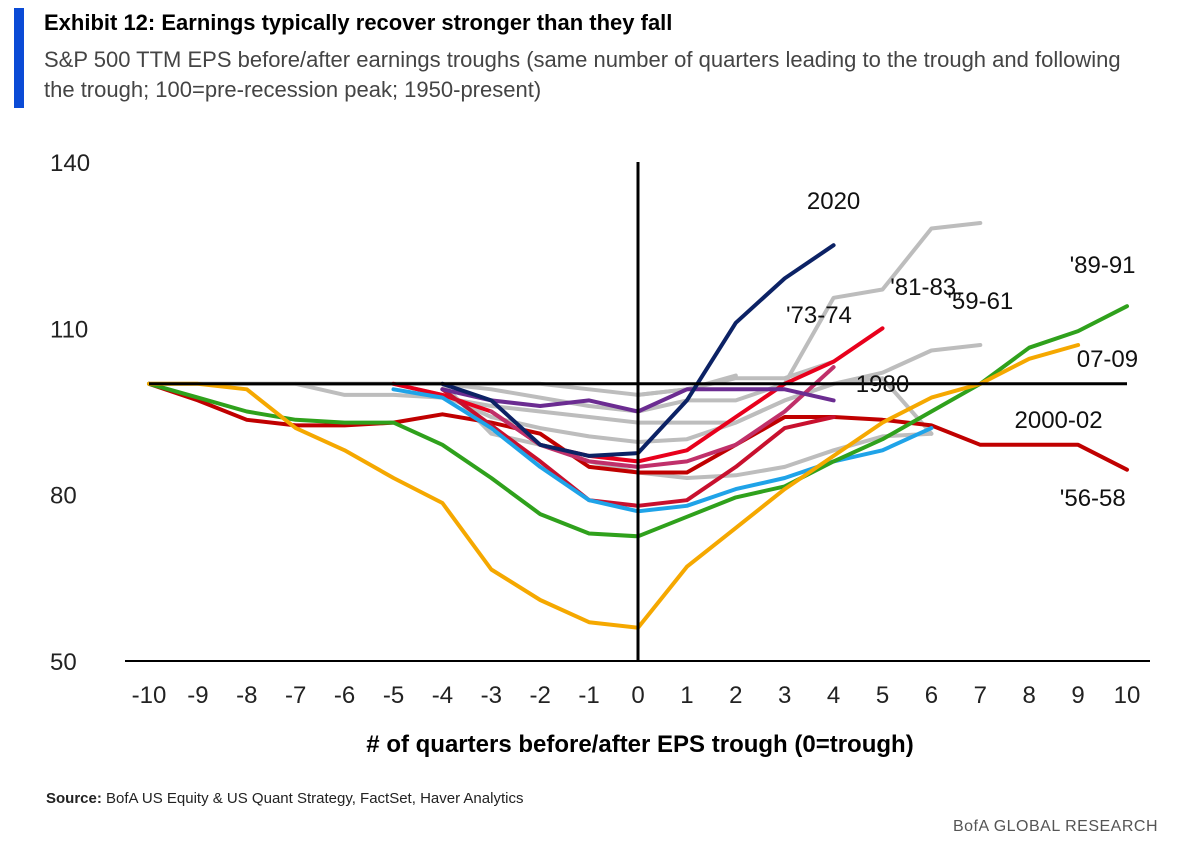 The image size is (1200, 851). Describe the element at coordinates (69, 329) in the screenshot. I see `y-tick-label: 110` at that location.